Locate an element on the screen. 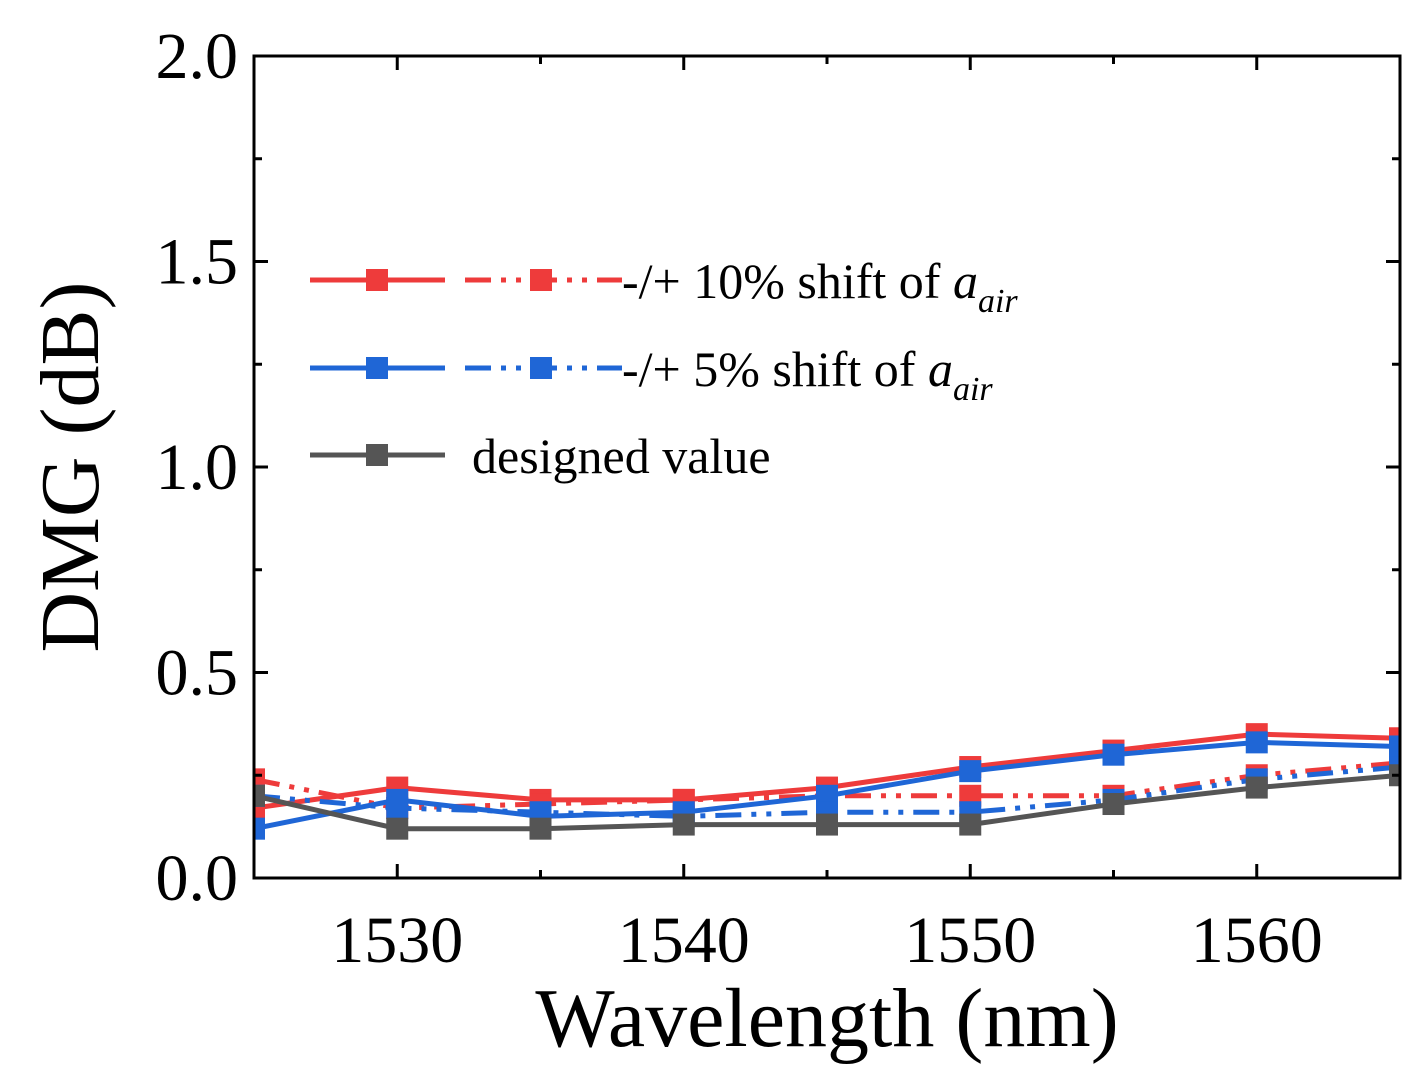 This screenshot has height=1080, width=1424. x-tick-label: 1530 is located at coordinates (397, 940).